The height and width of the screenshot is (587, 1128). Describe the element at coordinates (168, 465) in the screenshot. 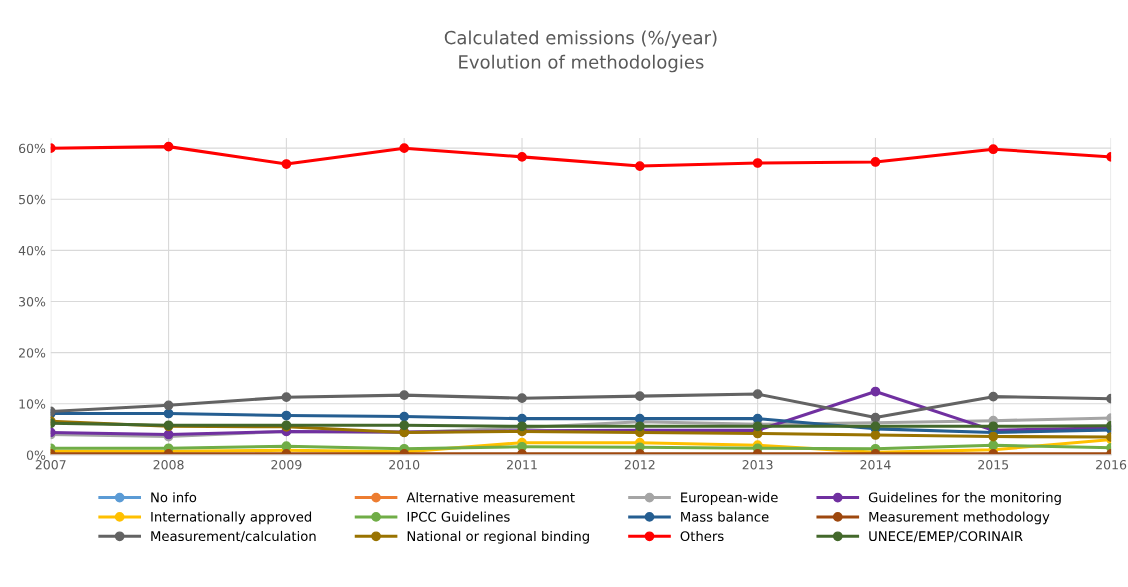

I see `x-tick-label: 2008` at that location.